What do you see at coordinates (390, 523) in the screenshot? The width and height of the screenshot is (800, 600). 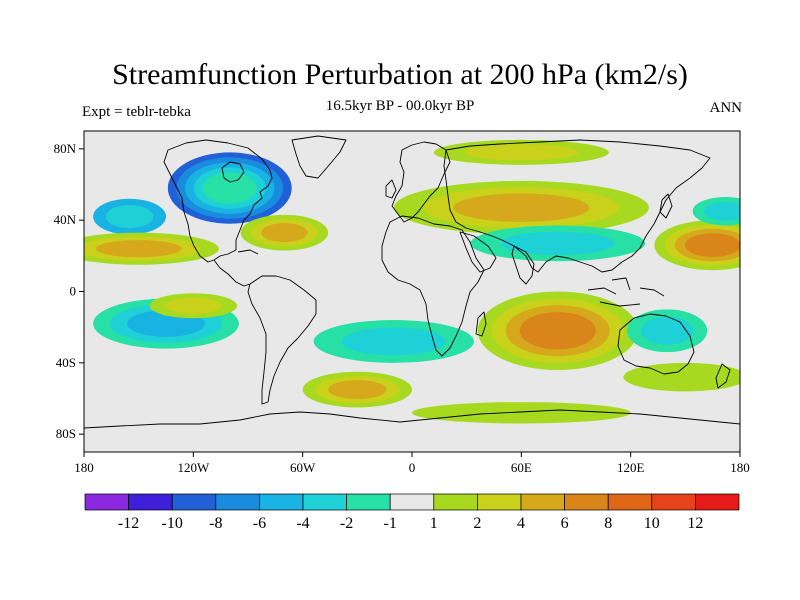 I see `colorbar-label: -1` at bounding box center [390, 523].